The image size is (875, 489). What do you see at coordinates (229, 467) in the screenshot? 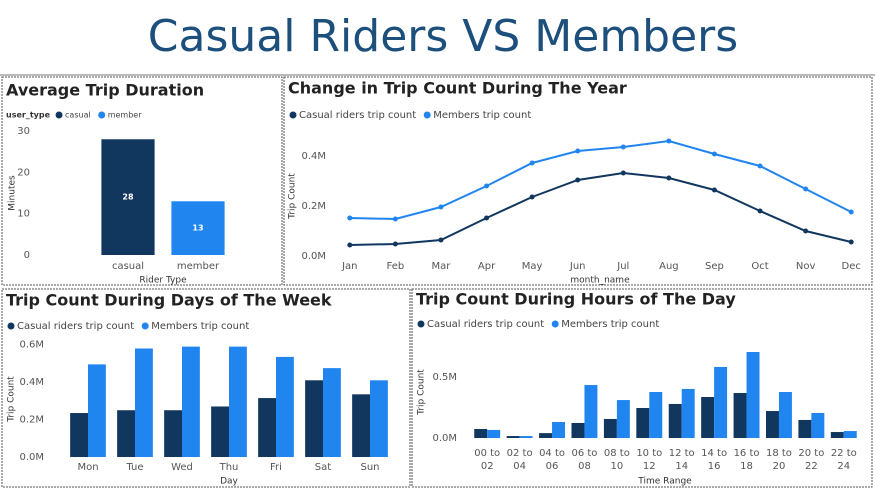
I see `x-tick-label: Thu` at bounding box center [229, 467].